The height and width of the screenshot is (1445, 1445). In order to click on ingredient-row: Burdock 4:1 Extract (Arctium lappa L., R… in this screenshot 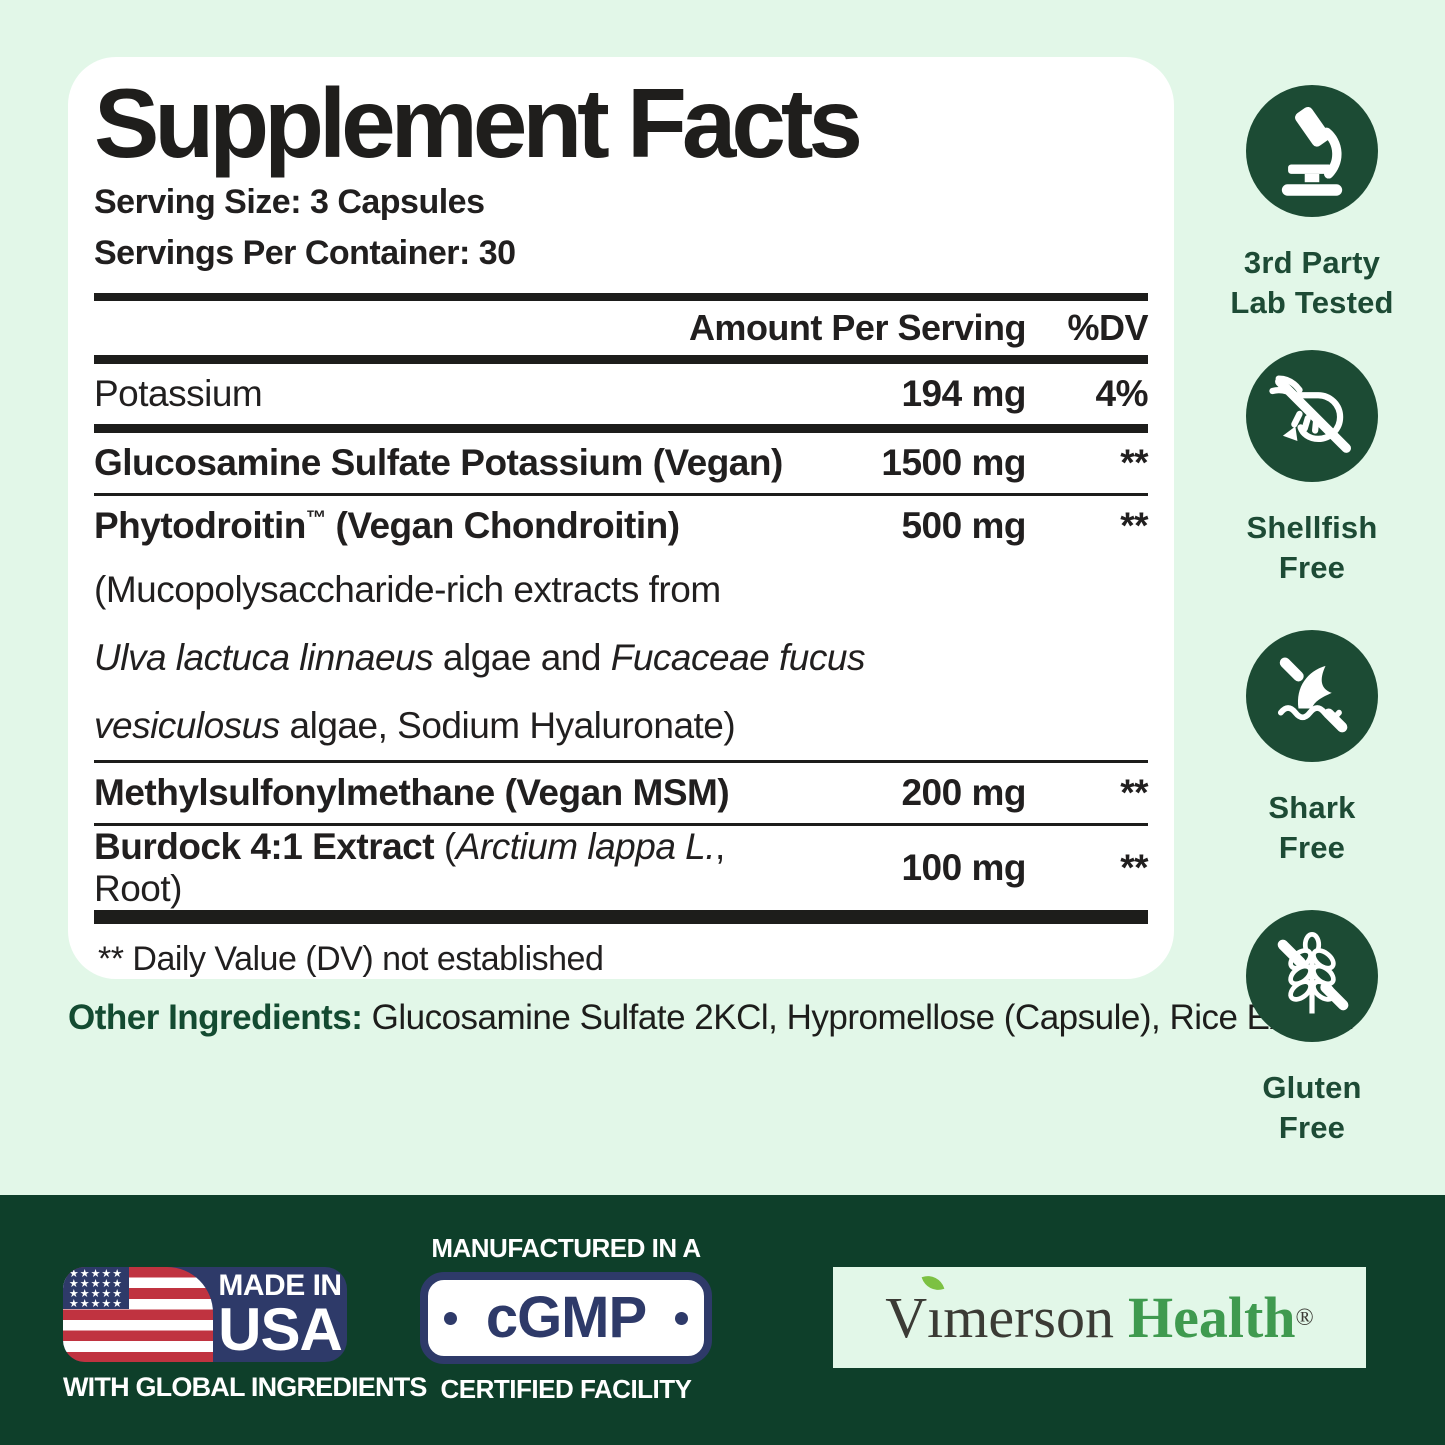, I will do `click(621, 867)`.